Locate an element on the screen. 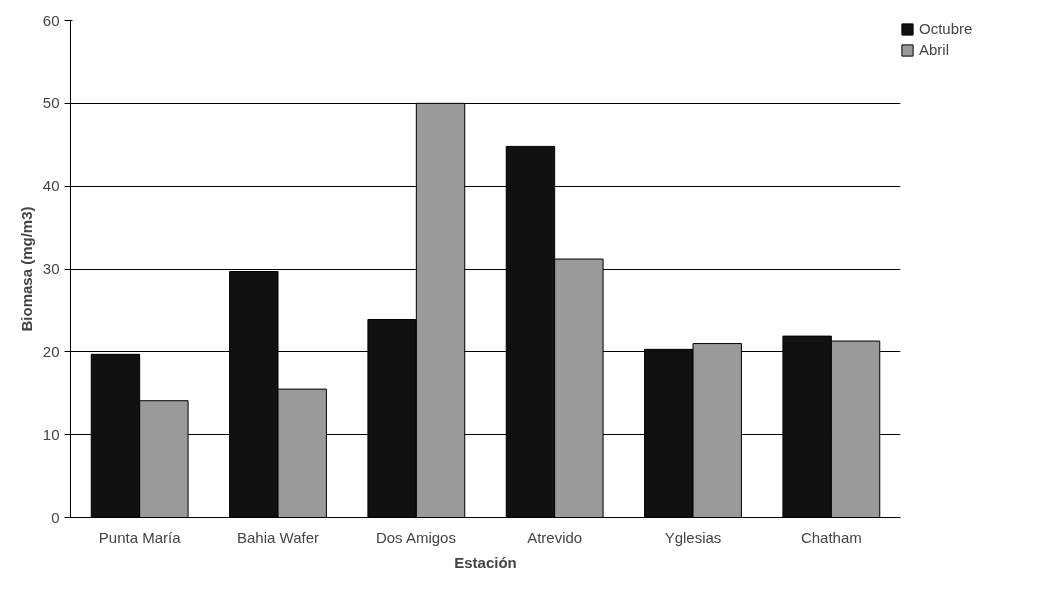 This screenshot has width=1043, height=608. legend-label: Octubre is located at coordinates (946, 28).